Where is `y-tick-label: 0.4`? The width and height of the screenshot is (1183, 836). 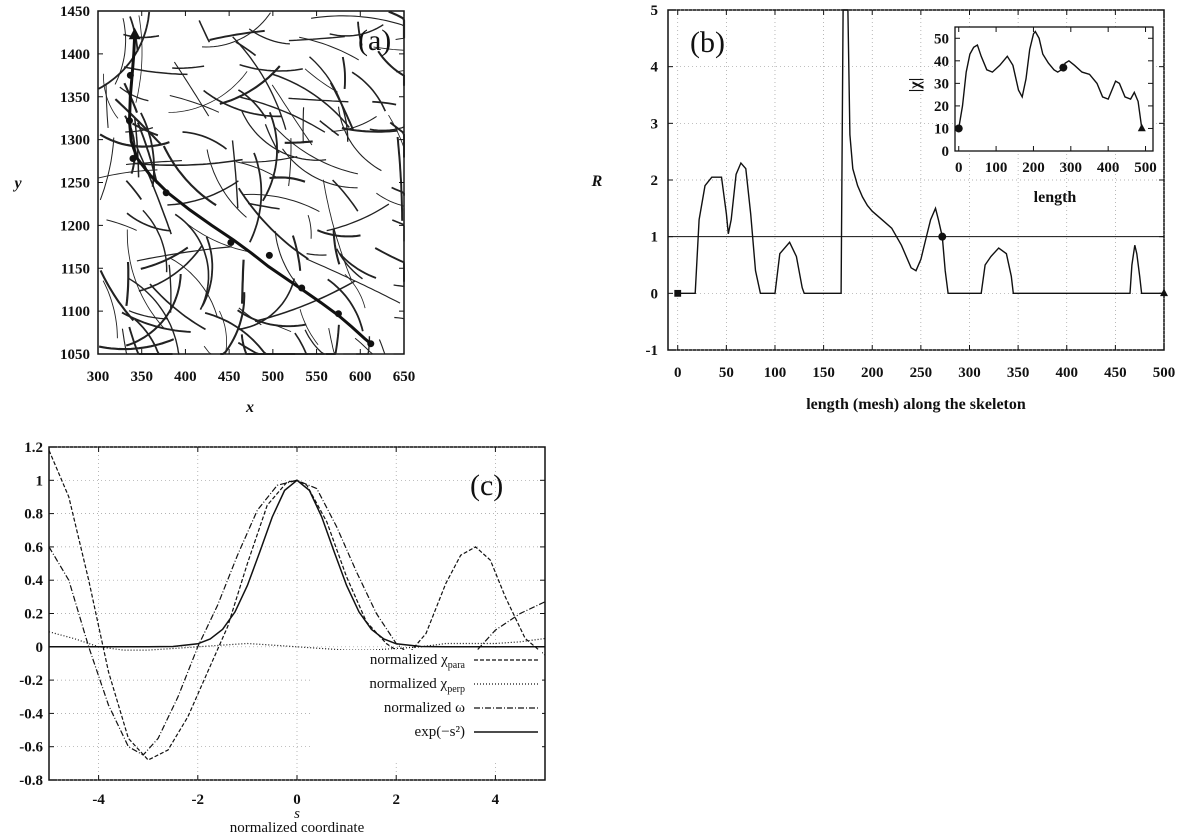
y-tick-label: 0.4 is located at coordinates (33, 581).